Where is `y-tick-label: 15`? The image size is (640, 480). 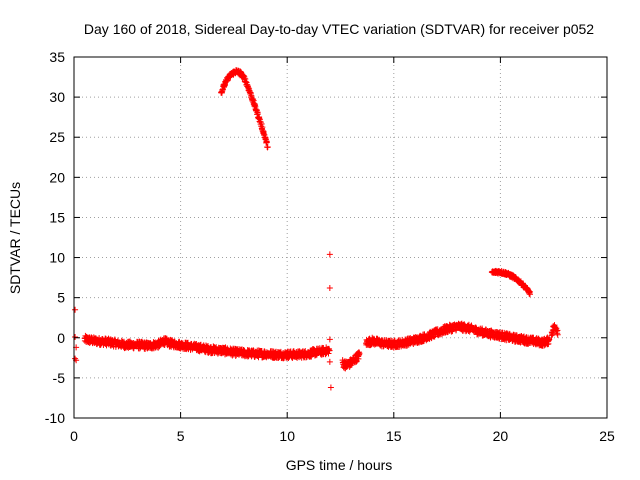
y-tick-label: 15 is located at coordinates (57, 217).